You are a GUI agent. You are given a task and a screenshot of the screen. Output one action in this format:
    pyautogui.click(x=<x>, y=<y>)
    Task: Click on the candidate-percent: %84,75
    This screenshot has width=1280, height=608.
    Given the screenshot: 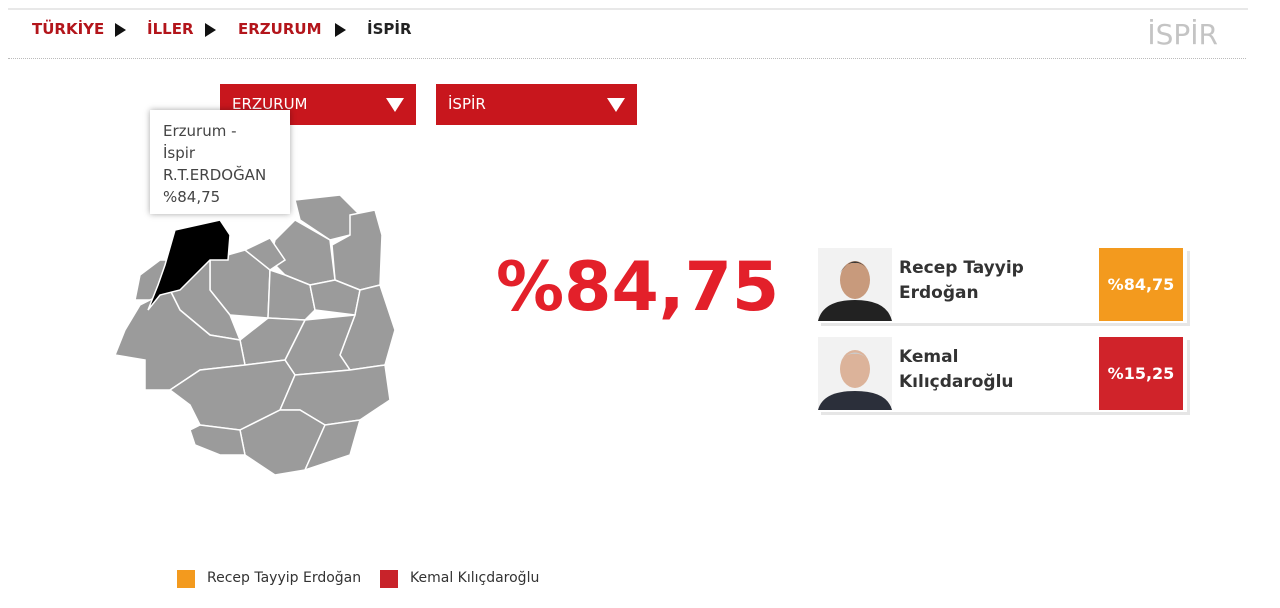 What is the action you would take?
    pyautogui.click(x=1141, y=284)
    